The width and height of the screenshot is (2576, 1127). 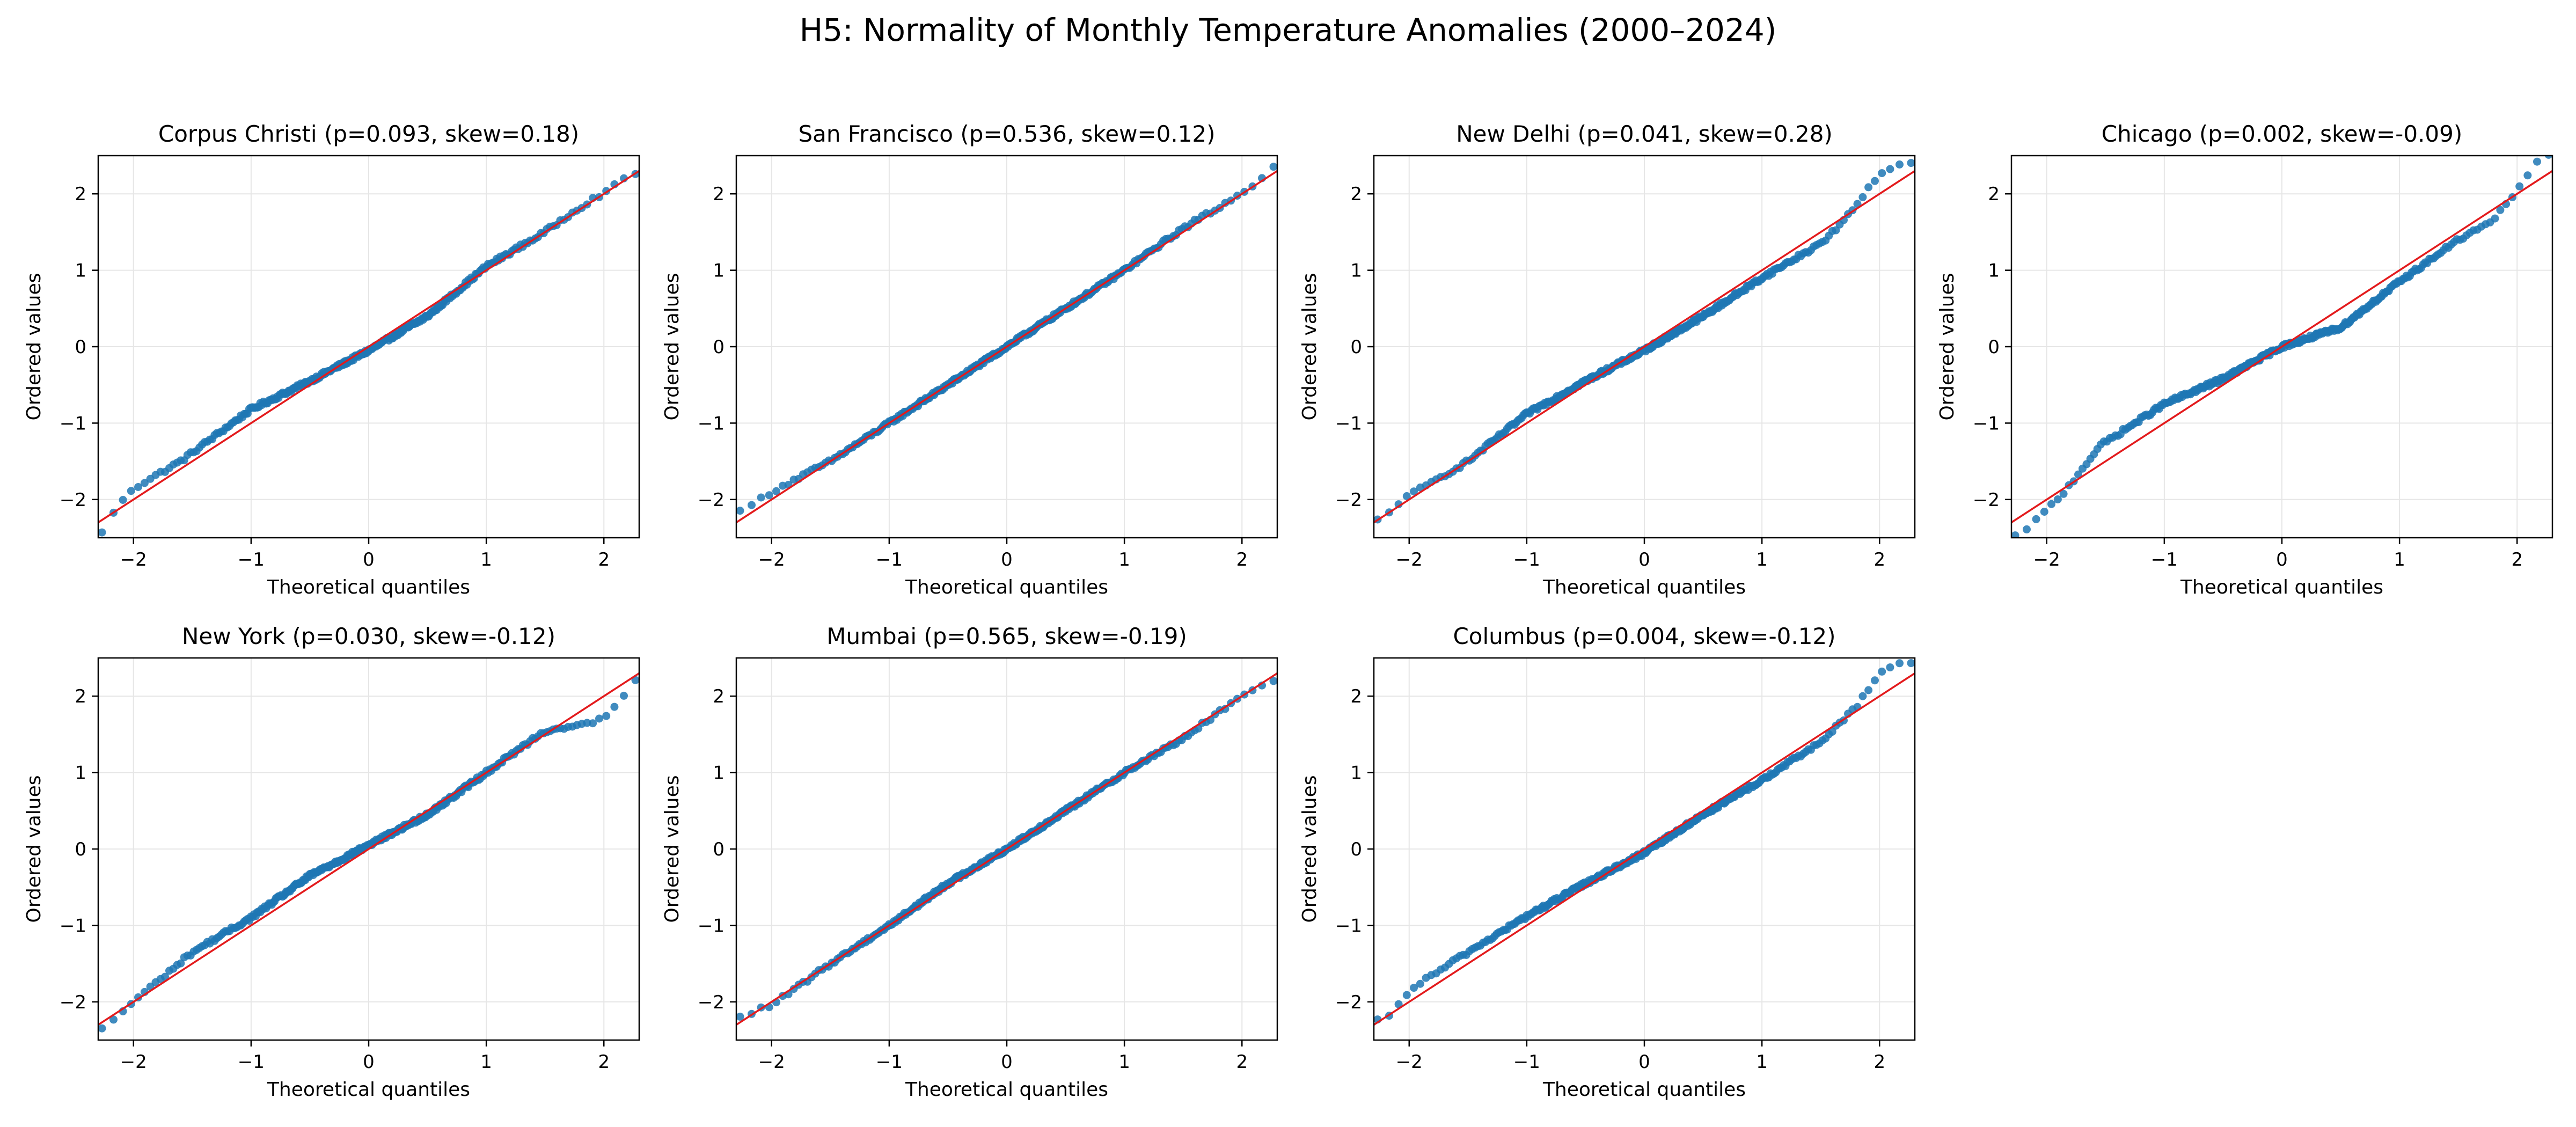 What do you see at coordinates (368, 636) in the screenshot?
I see `subplot-title: New York (p=0.030, skew=-0.12)` at bounding box center [368, 636].